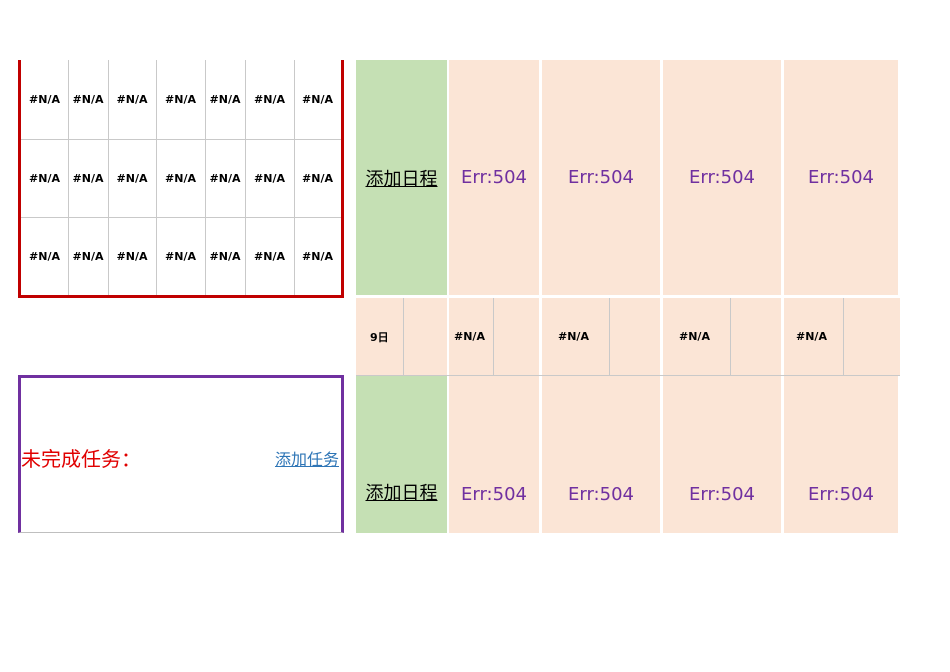 This screenshot has width=950, height=672. I want to click on tasks-title: 未完成任务：, so click(81, 459).